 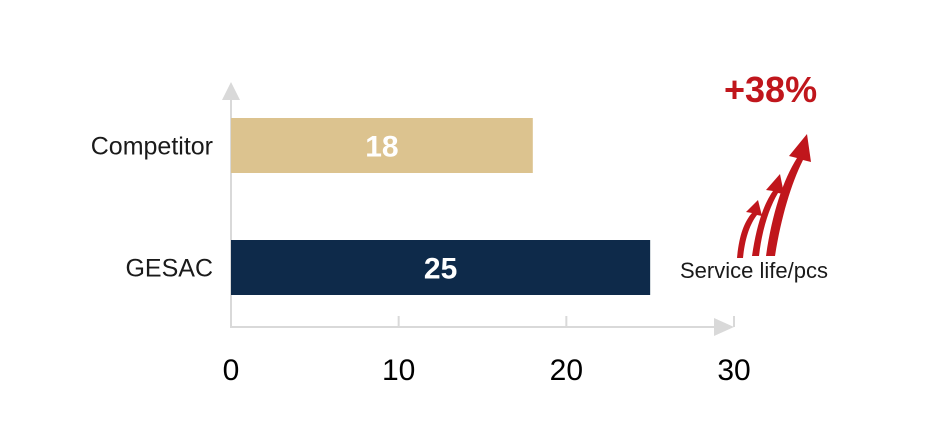 What do you see at coordinates (398, 370) in the screenshot?
I see `x-tick-label: 10` at bounding box center [398, 370].